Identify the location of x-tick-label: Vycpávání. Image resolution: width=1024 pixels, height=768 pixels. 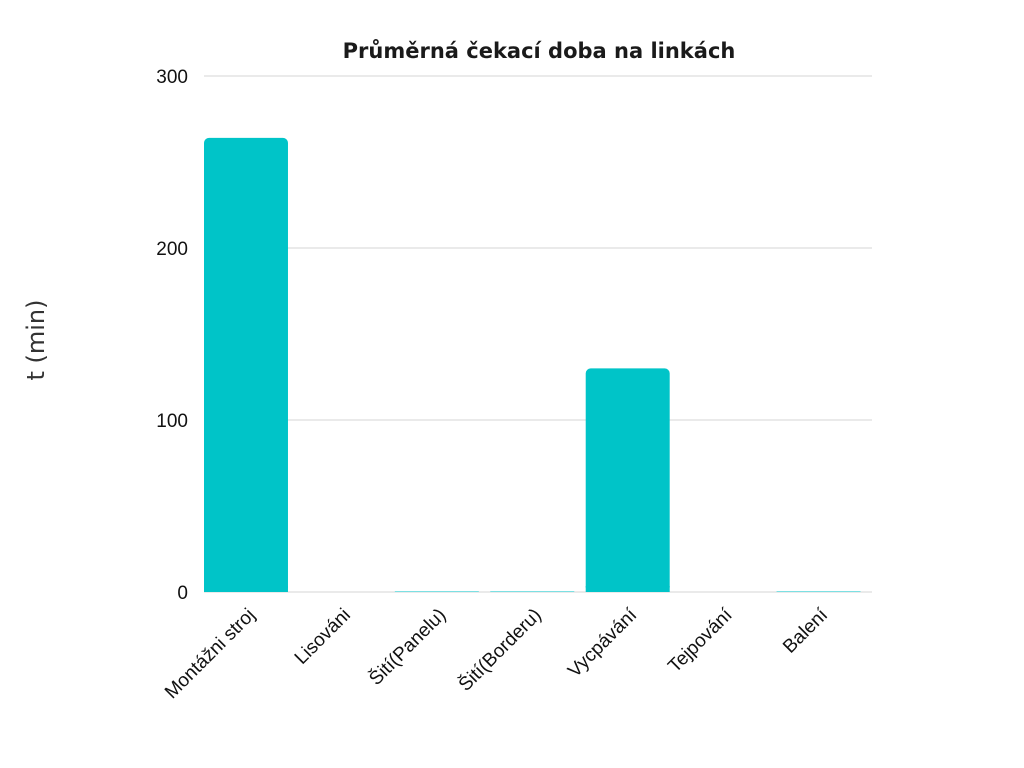
(603, 643).